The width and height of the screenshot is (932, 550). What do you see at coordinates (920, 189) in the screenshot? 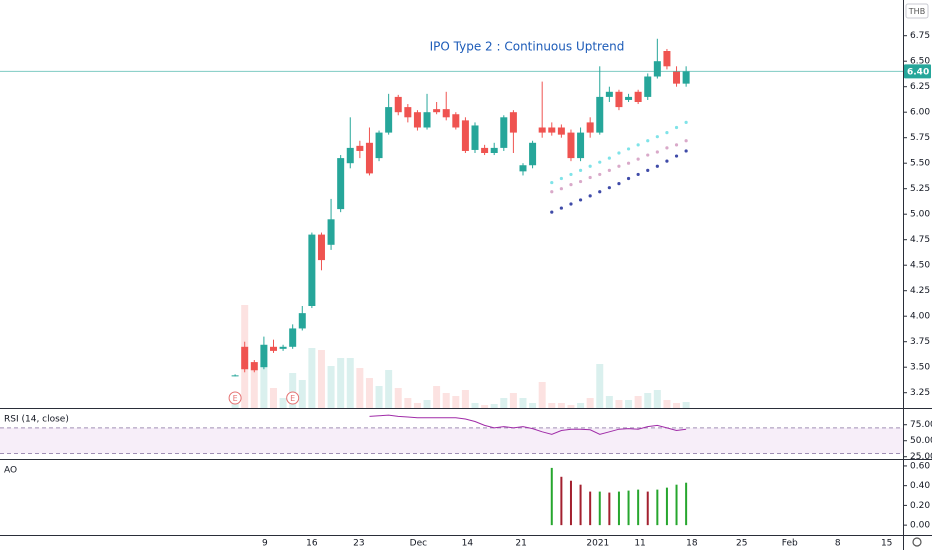
I see `y-tick-label: 5.25` at bounding box center [920, 189].